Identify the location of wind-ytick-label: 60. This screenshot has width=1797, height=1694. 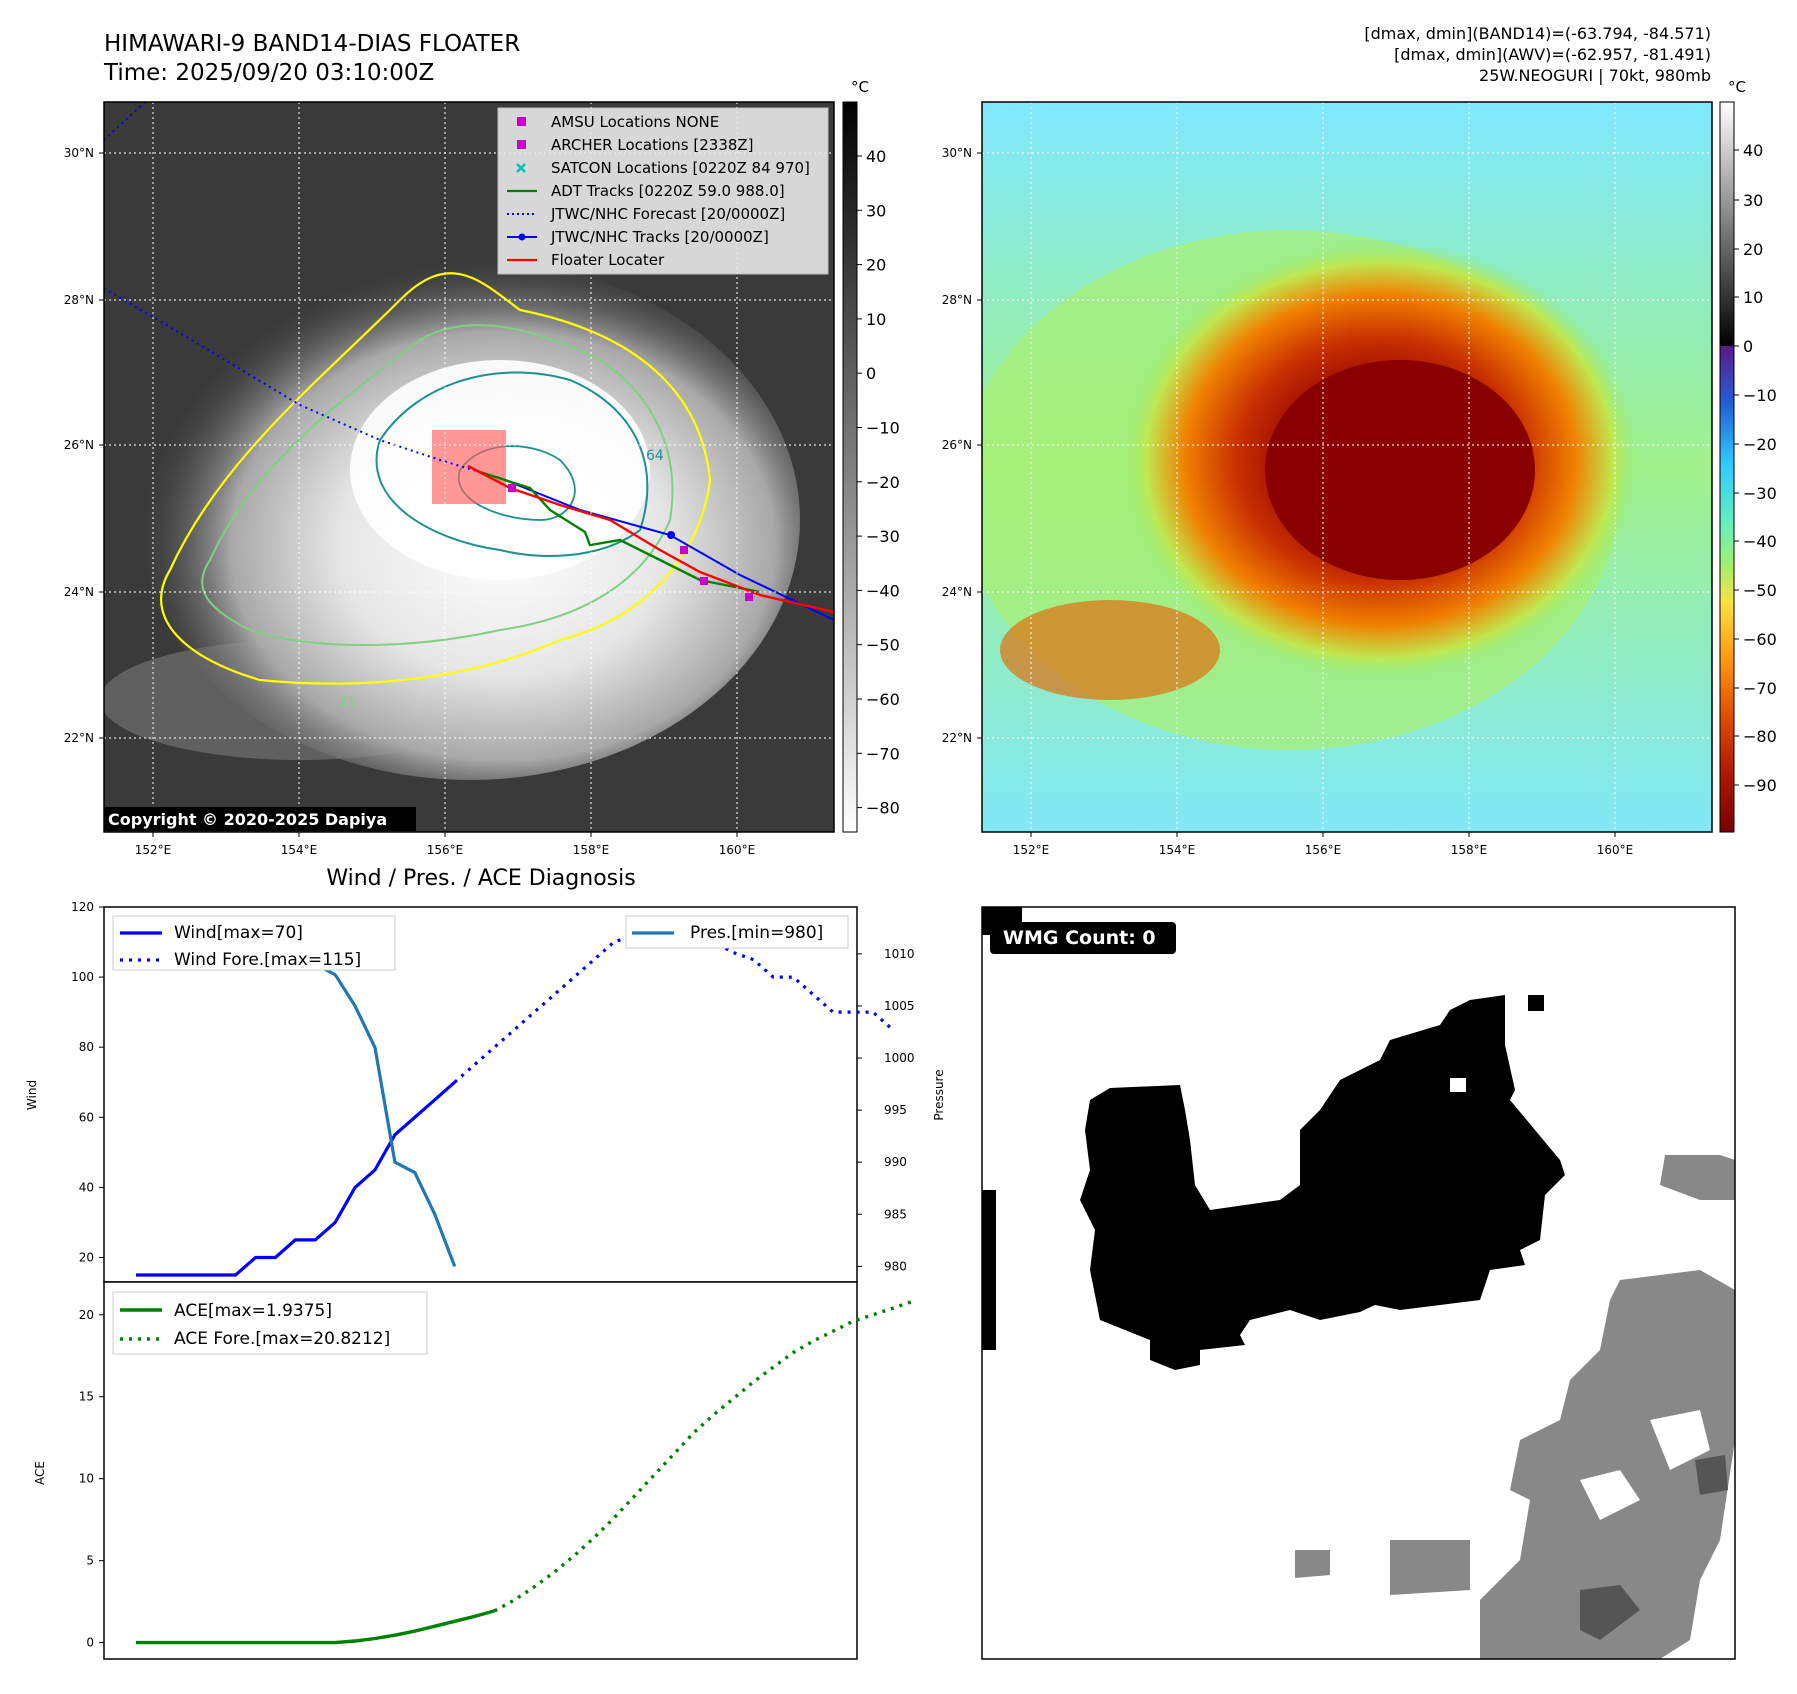
(86, 1117).